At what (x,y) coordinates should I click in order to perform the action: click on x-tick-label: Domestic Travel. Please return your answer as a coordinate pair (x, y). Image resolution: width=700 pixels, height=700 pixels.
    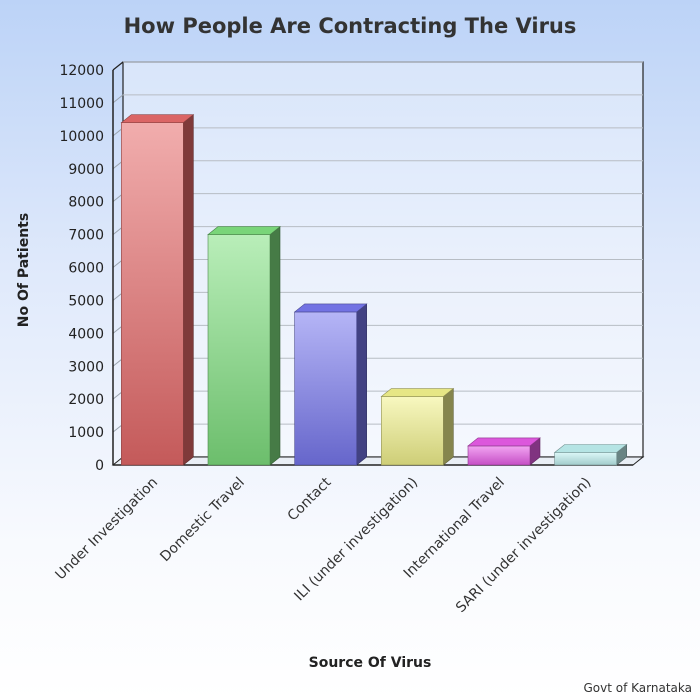
    Looking at the image, I should click on (202, 520).